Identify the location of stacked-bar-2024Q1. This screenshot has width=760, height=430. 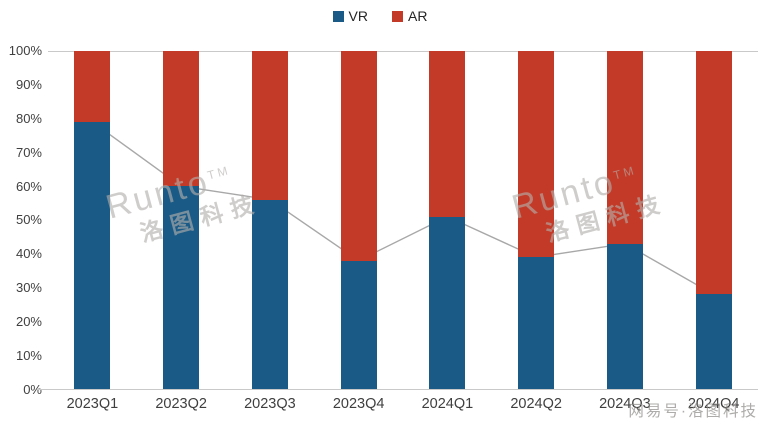
(447, 220).